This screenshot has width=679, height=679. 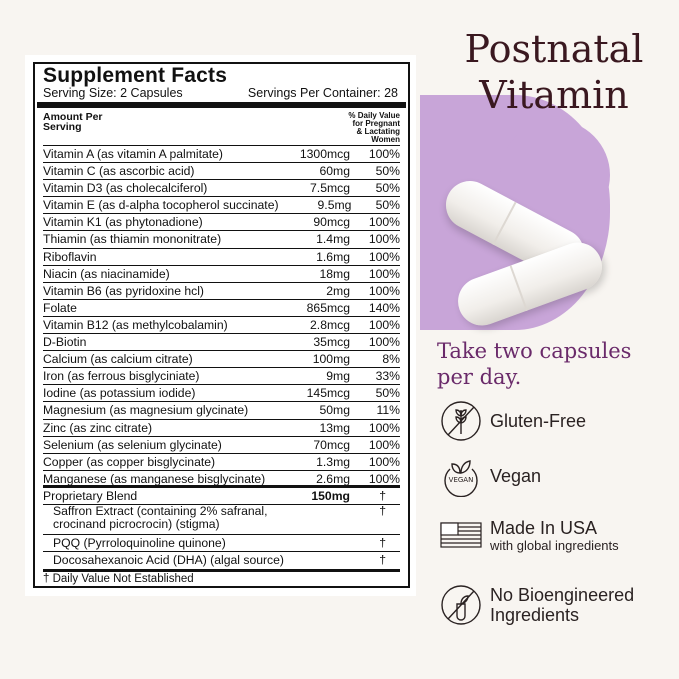 I want to click on divider, so click(x=221, y=105).